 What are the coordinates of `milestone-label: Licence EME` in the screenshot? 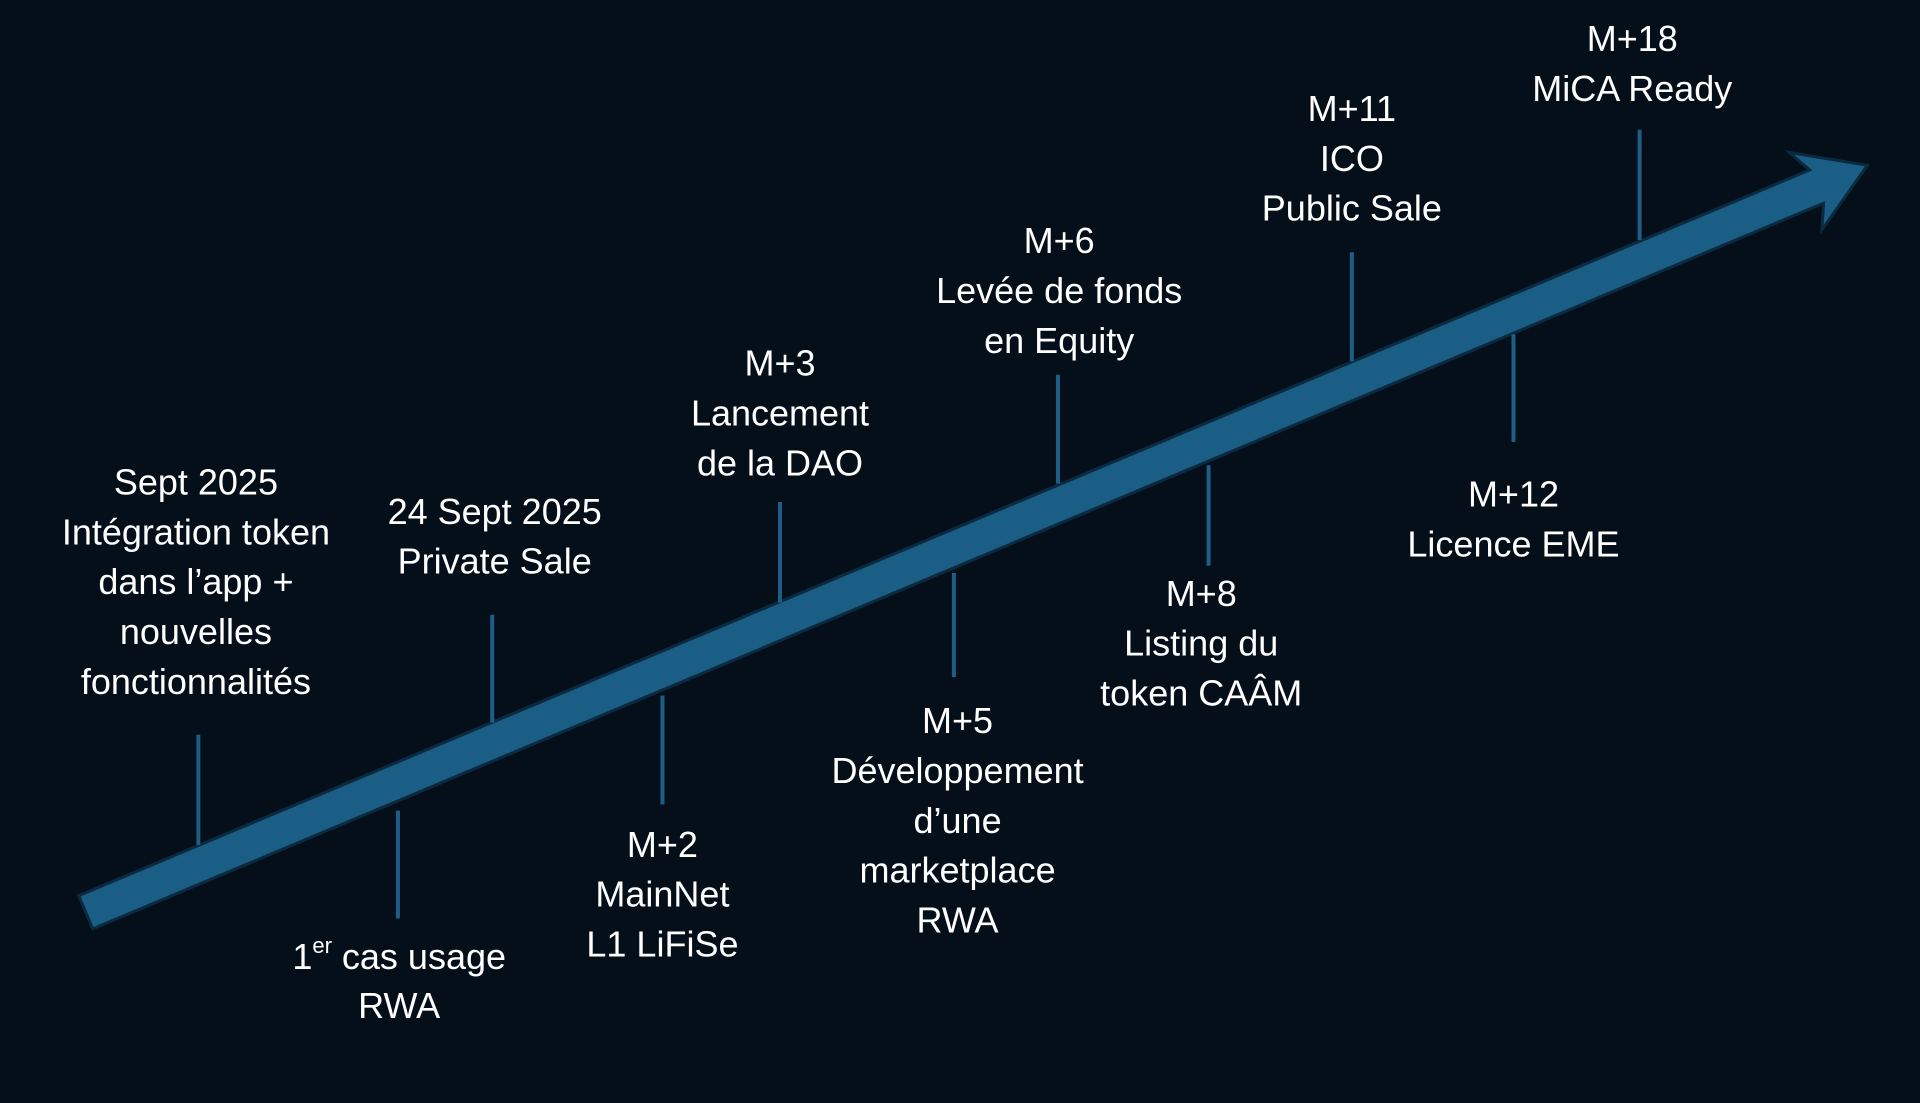 It's located at (1513, 543).